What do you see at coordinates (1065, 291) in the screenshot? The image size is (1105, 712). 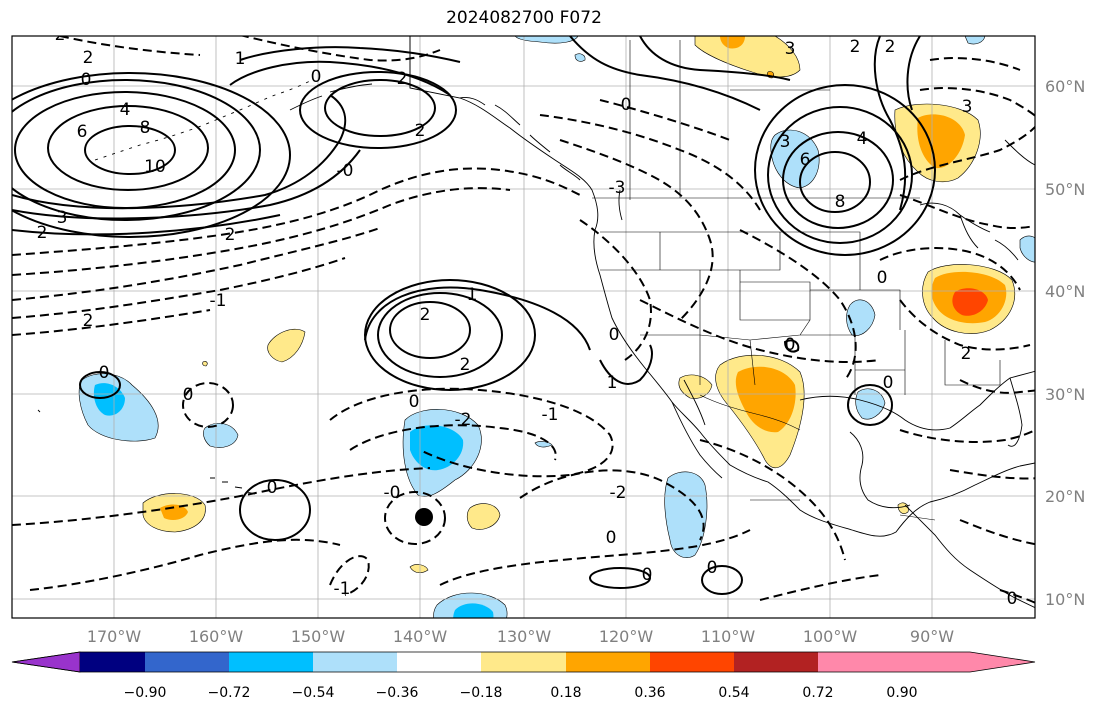 I see `lat-label: 40°N` at bounding box center [1065, 291].